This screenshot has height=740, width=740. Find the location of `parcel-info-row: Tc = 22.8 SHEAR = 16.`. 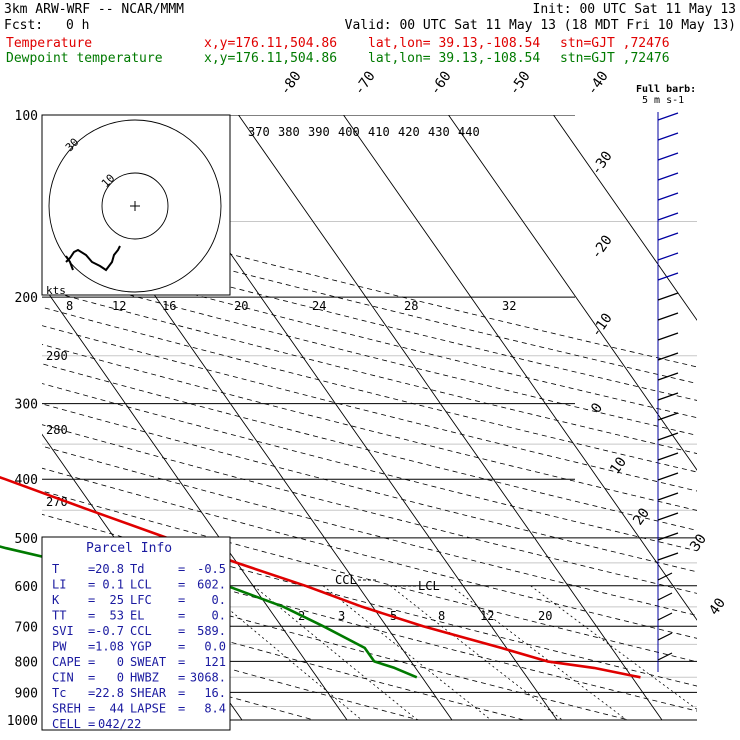

parcel-info-row: Tc = 22.8 SHEAR = 16. is located at coordinates (139, 693).